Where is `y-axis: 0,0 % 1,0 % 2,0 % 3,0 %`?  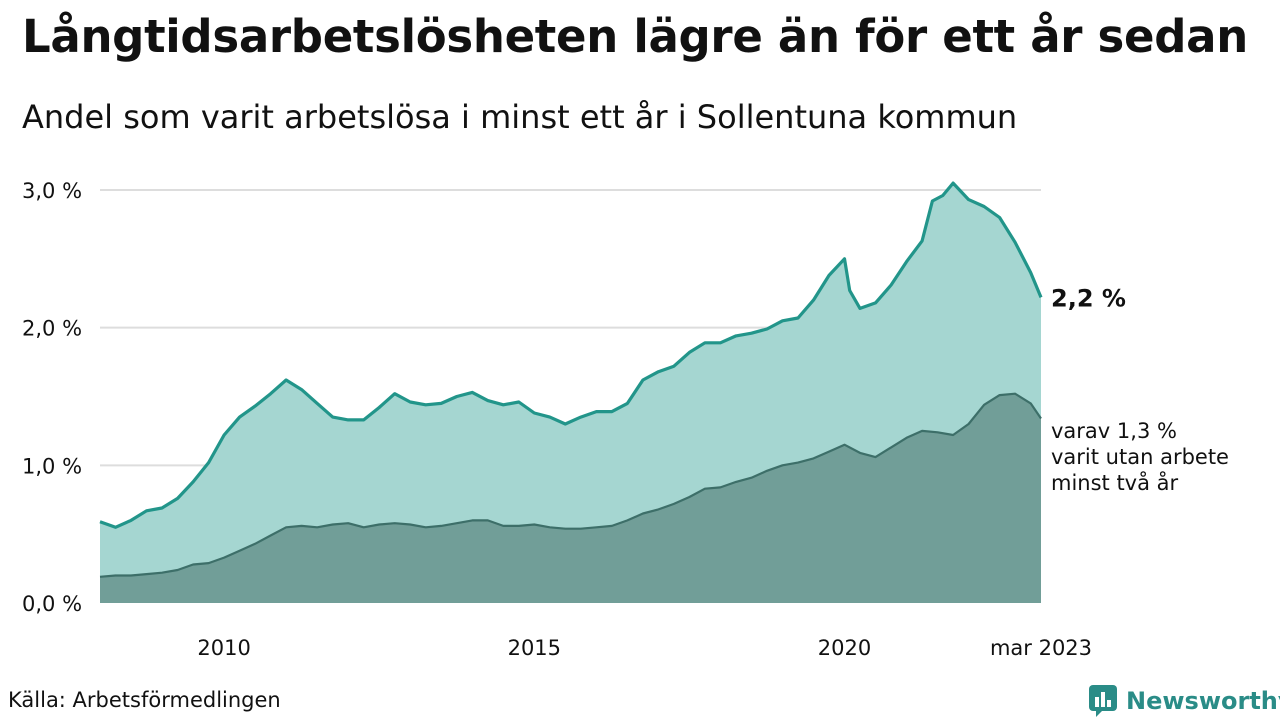 y-axis: 0,0 % 1,0 % 2,0 % 3,0 % is located at coordinates (52, 397).